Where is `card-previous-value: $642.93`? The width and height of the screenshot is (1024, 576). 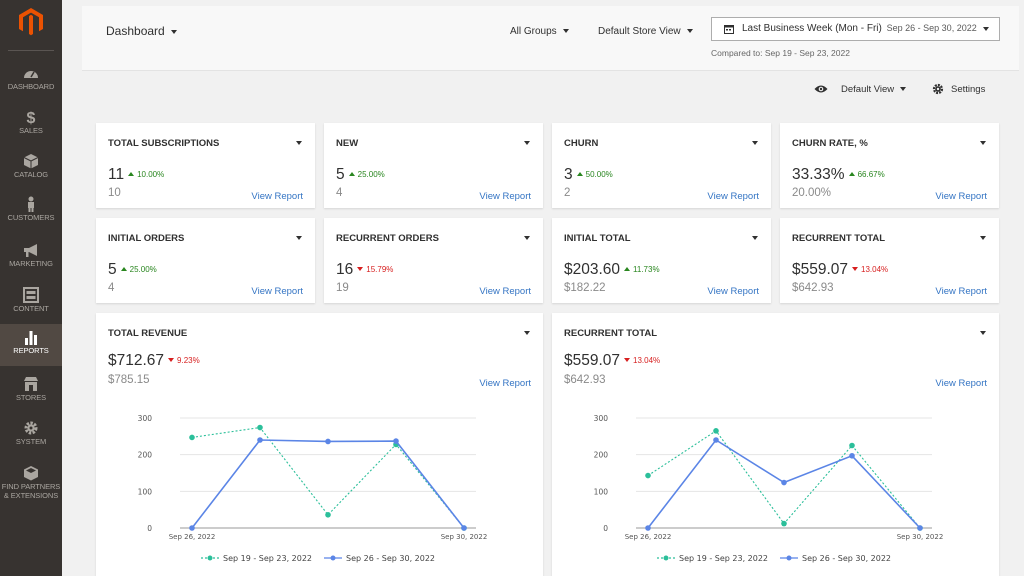 card-previous-value: $642.93 is located at coordinates (585, 380).